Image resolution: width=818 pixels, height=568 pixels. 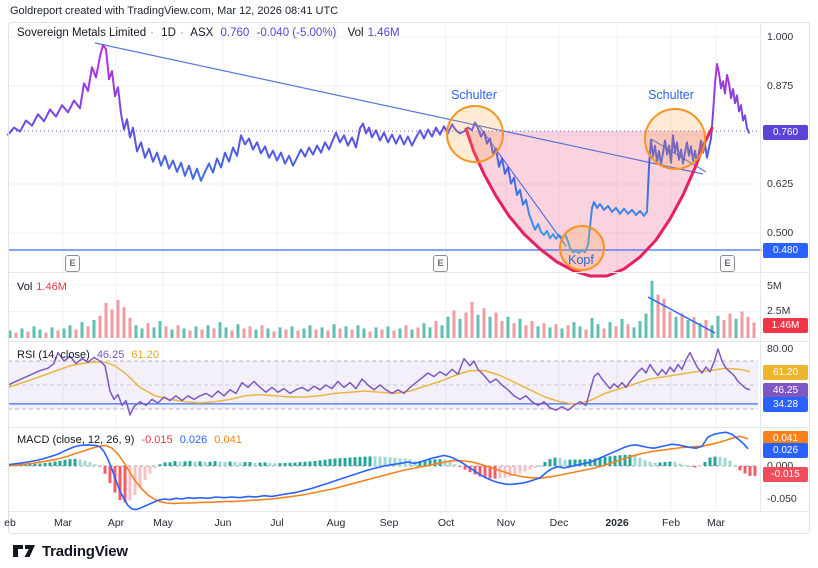 I want to click on volume-trendline, so click(x=681, y=315).